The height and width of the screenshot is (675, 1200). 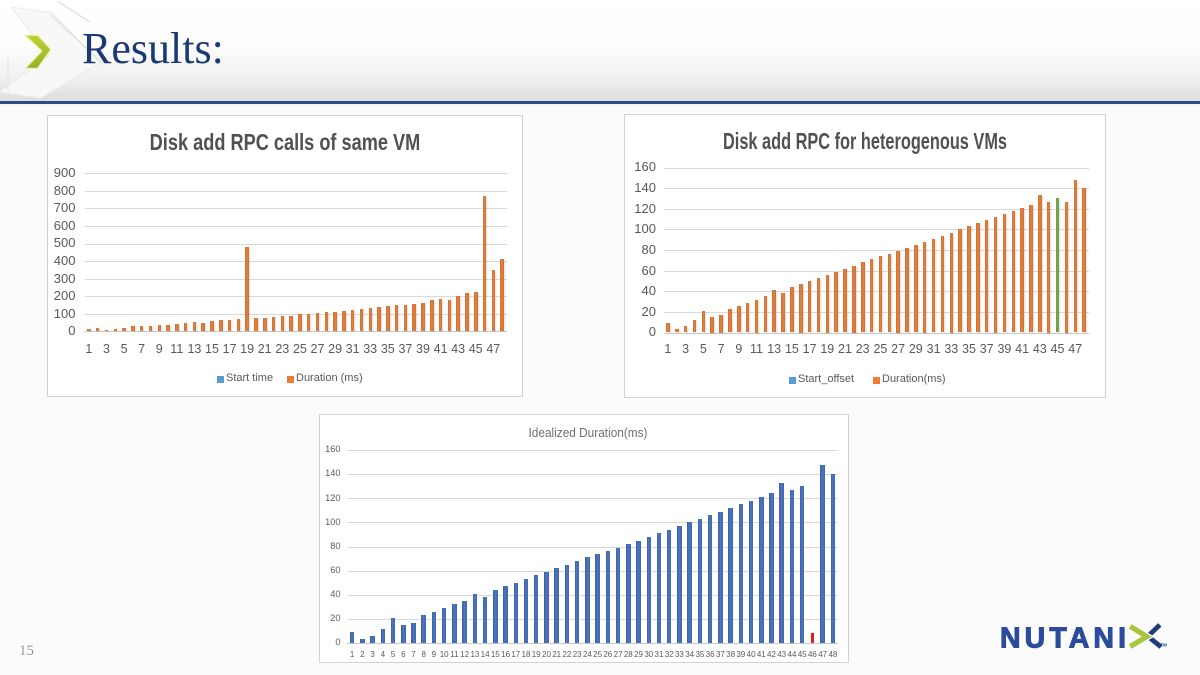 I want to click on svg-text: TM, so click(x=1164, y=644).